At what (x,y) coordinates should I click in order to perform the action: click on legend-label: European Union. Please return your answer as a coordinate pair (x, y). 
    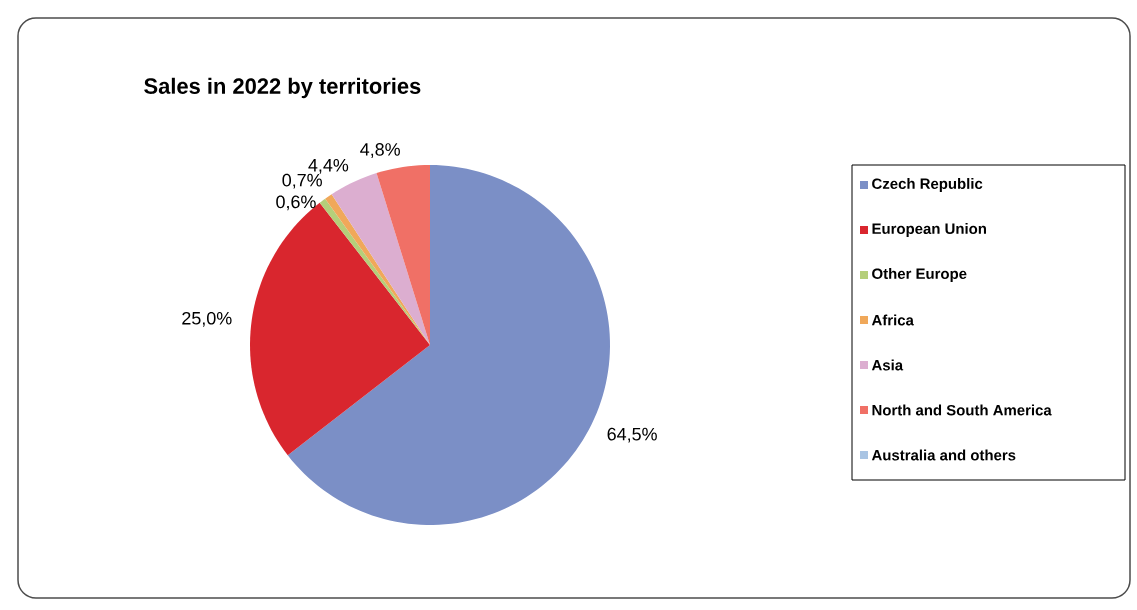
    Looking at the image, I should click on (929, 230).